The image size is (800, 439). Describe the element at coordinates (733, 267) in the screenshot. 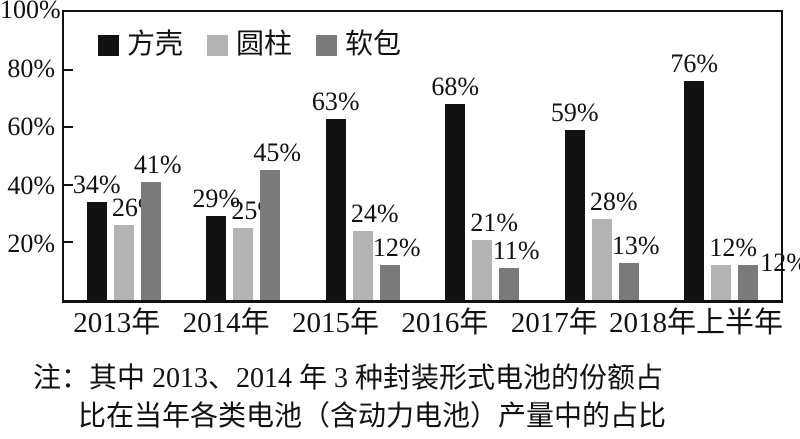

I see `bar-cylindrical-2018年上半年: 12%` at that location.